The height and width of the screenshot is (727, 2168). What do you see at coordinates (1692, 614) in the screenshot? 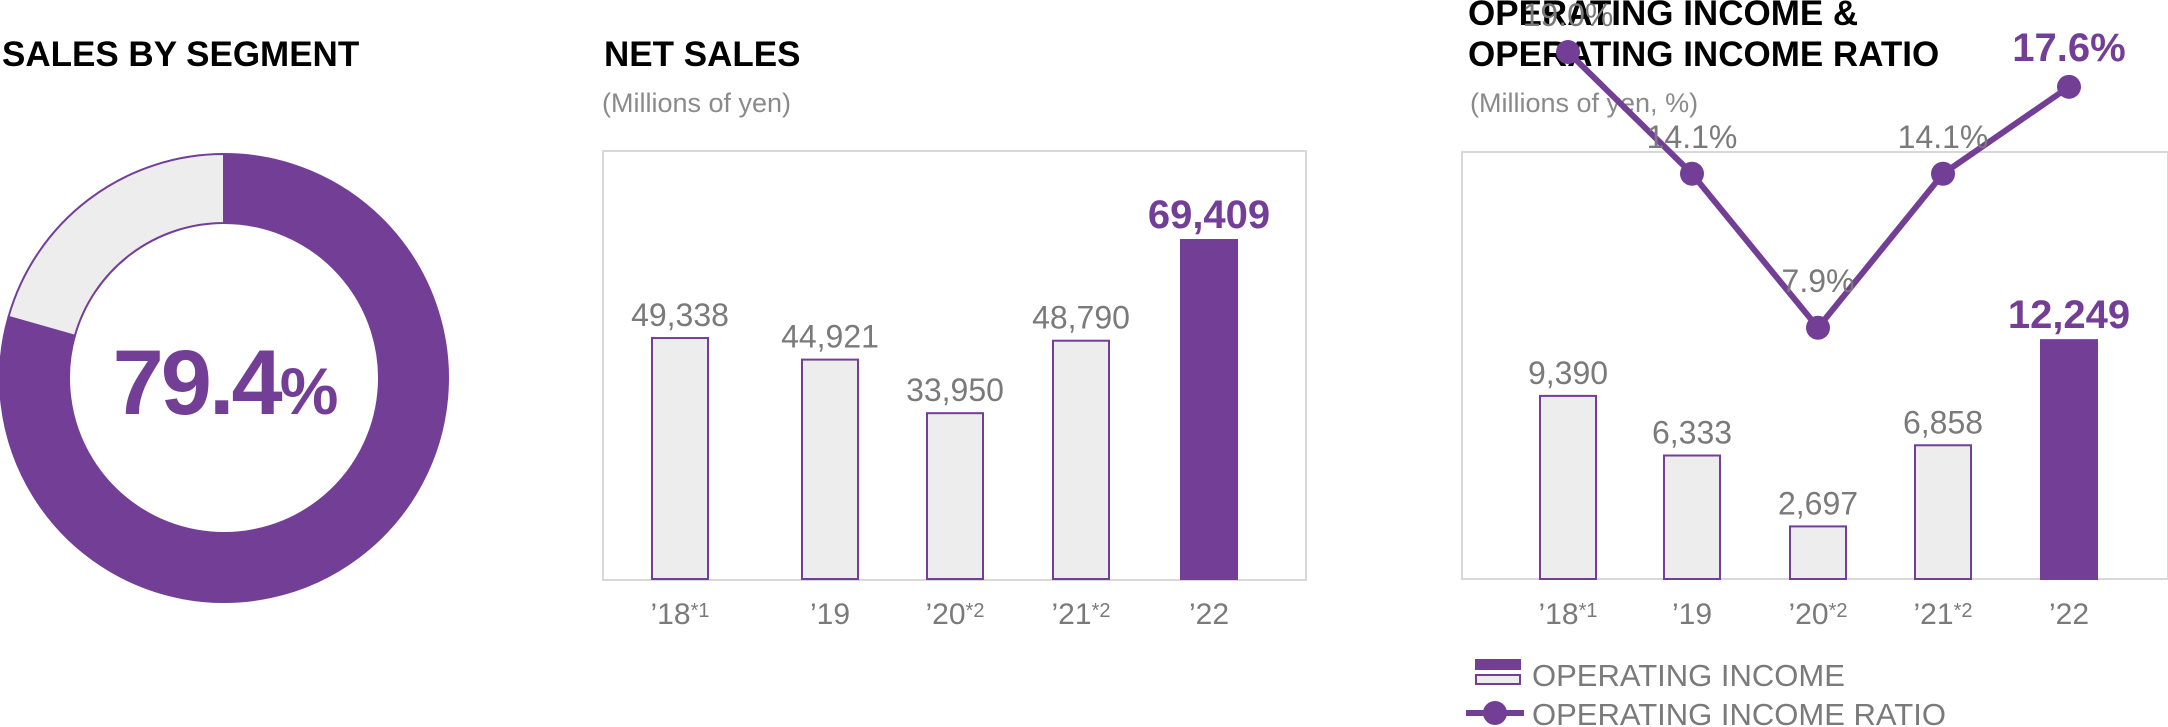
I see `operating-category-label-1: ’19` at bounding box center [1692, 614].